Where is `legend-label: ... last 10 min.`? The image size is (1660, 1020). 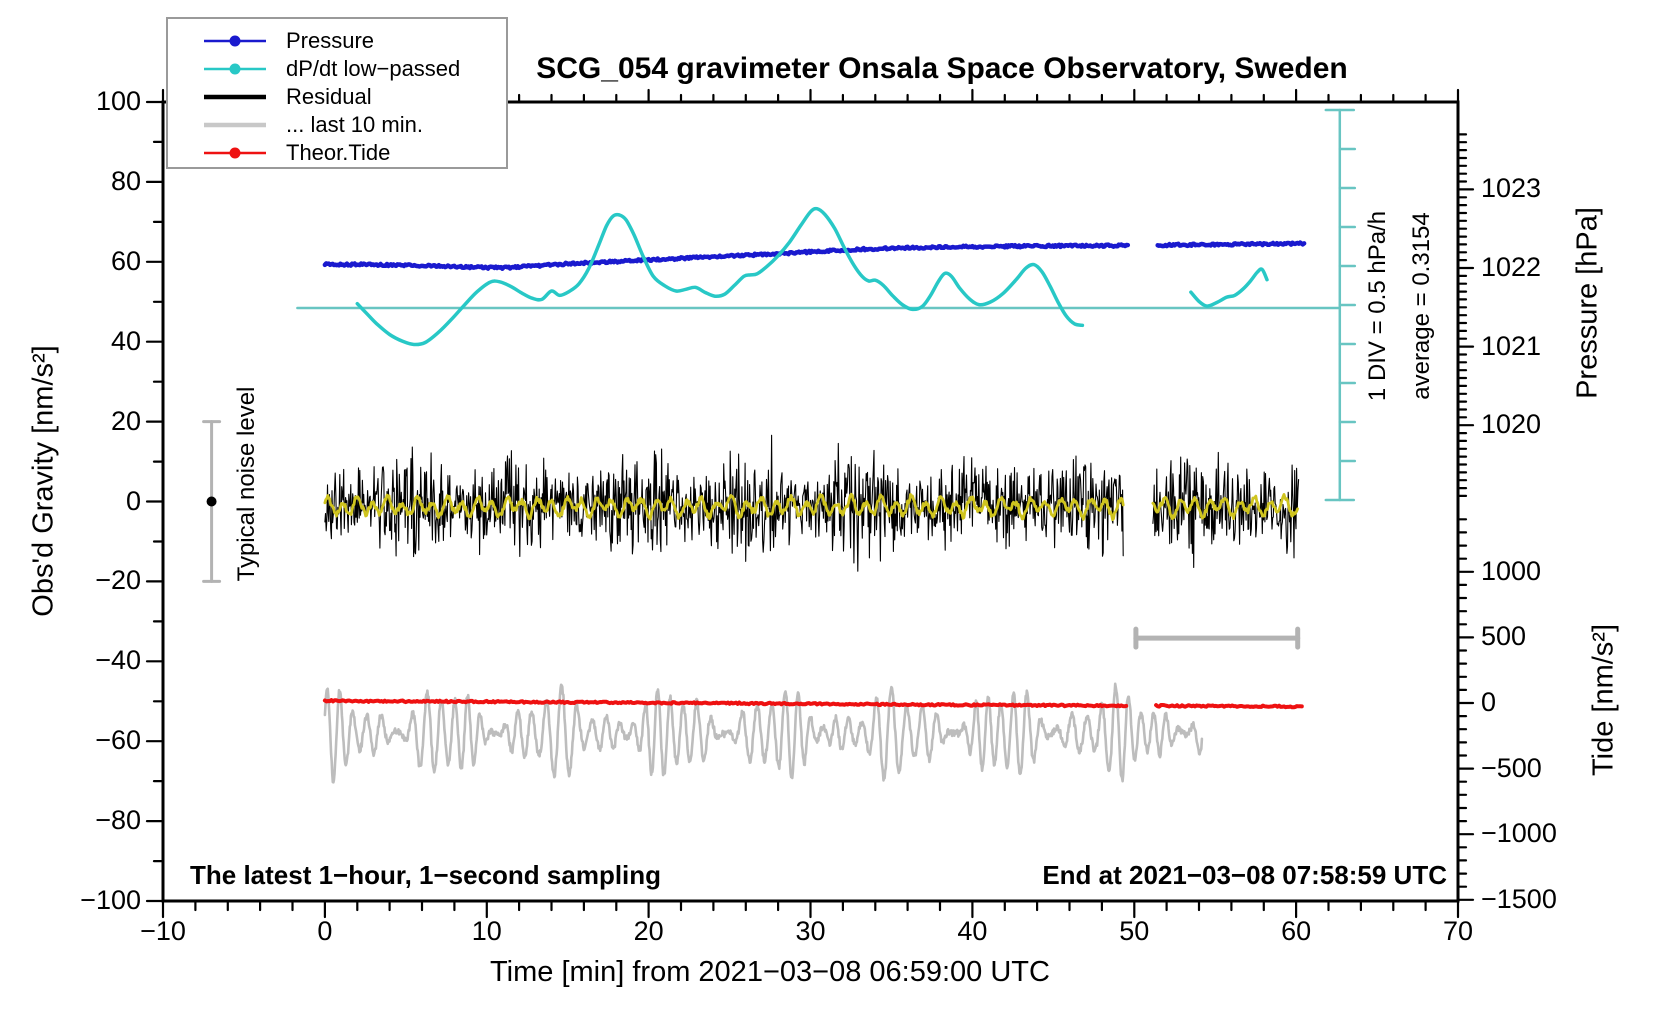
legend-label: ... last 10 min. is located at coordinates (354, 124).